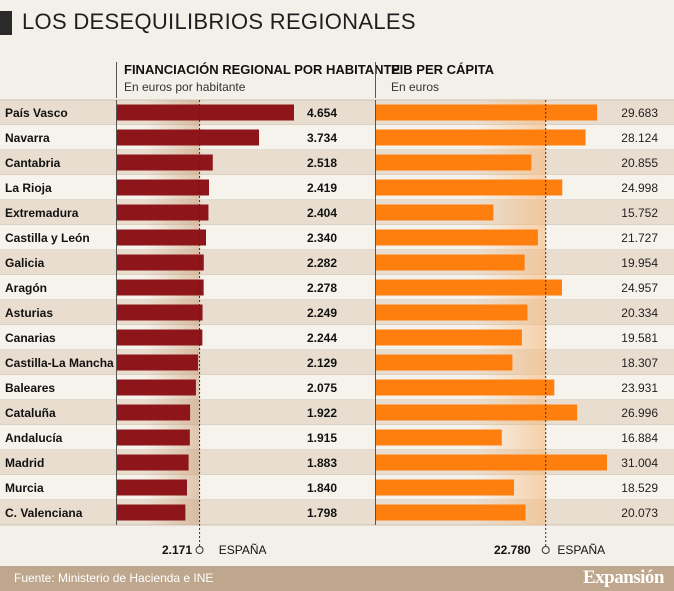 This screenshot has height=591, width=674. Describe the element at coordinates (322, 438) in the screenshot. I see `left-value-label: 1.915` at that location.